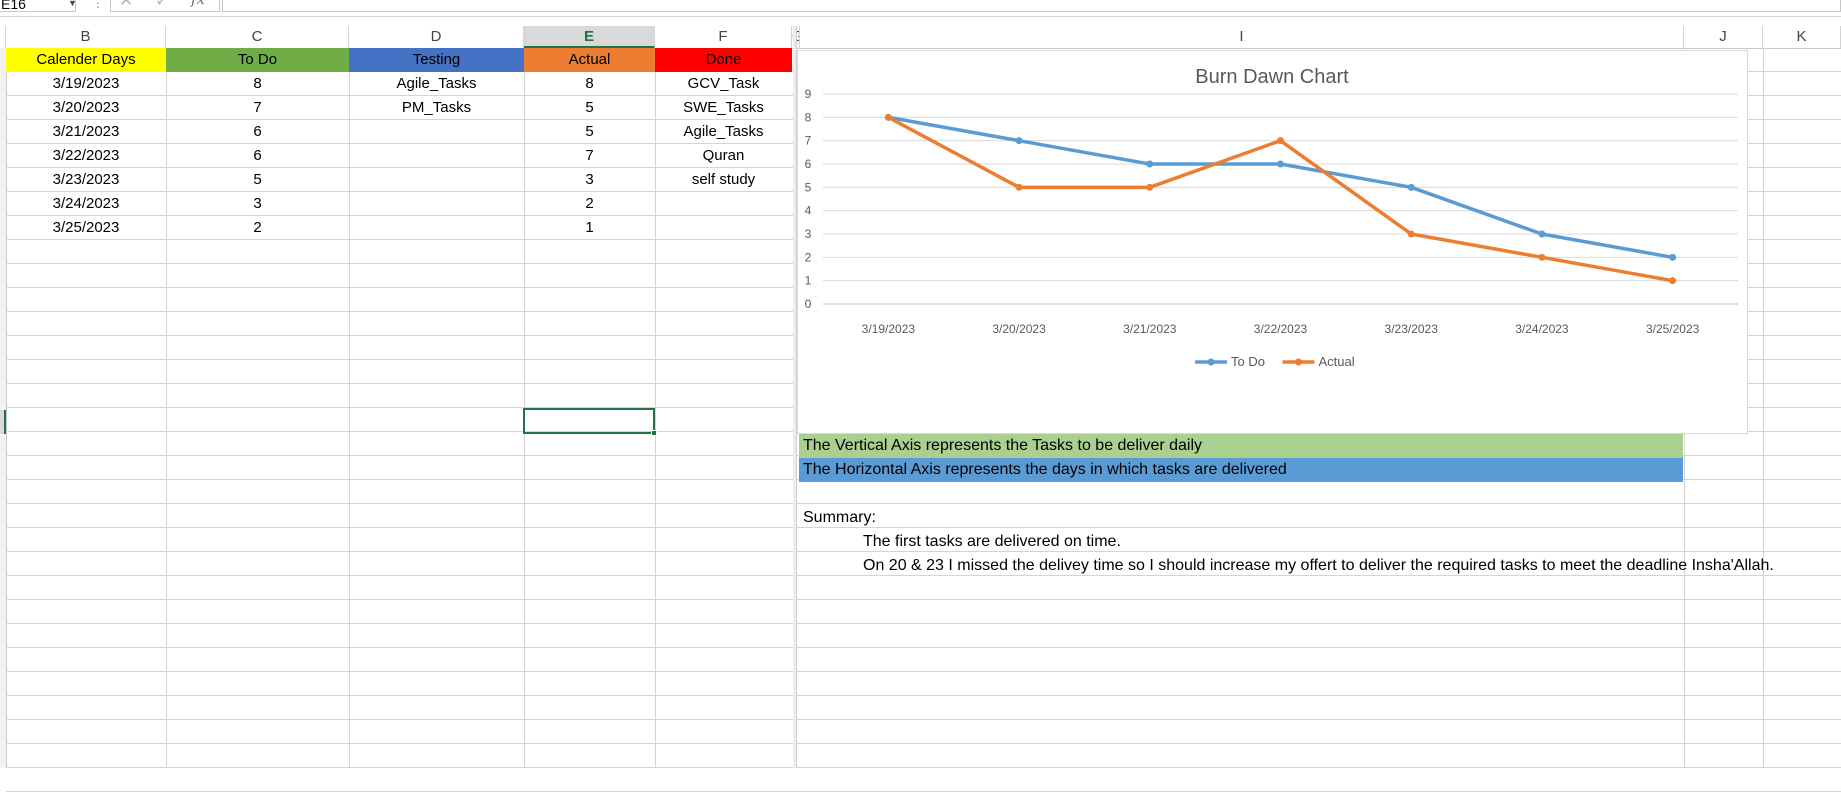 This screenshot has width=1841, height=792. What do you see at coordinates (257, 60) in the screenshot?
I see `header-to-do: To Do` at bounding box center [257, 60].